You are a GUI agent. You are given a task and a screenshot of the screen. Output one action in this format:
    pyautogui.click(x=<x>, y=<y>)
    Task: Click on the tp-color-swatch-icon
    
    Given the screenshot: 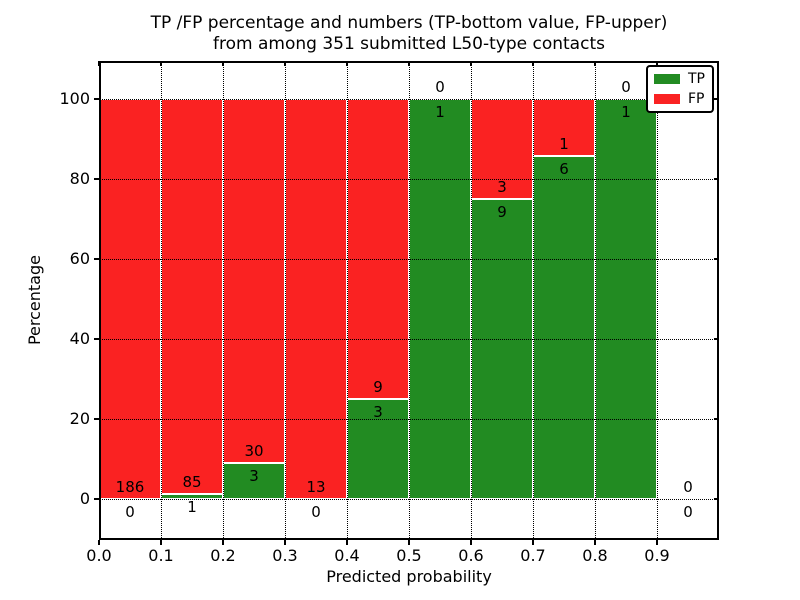 What is the action you would take?
    pyautogui.click(x=667, y=79)
    